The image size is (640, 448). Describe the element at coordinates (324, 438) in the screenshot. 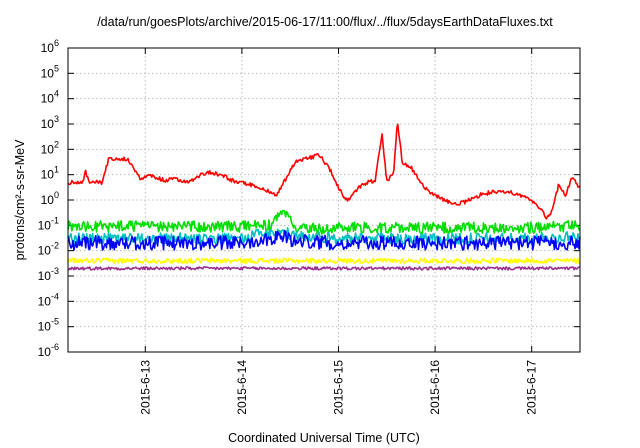

I see `x-axis-label: Coordinated Universal Time (UTC)` at that location.